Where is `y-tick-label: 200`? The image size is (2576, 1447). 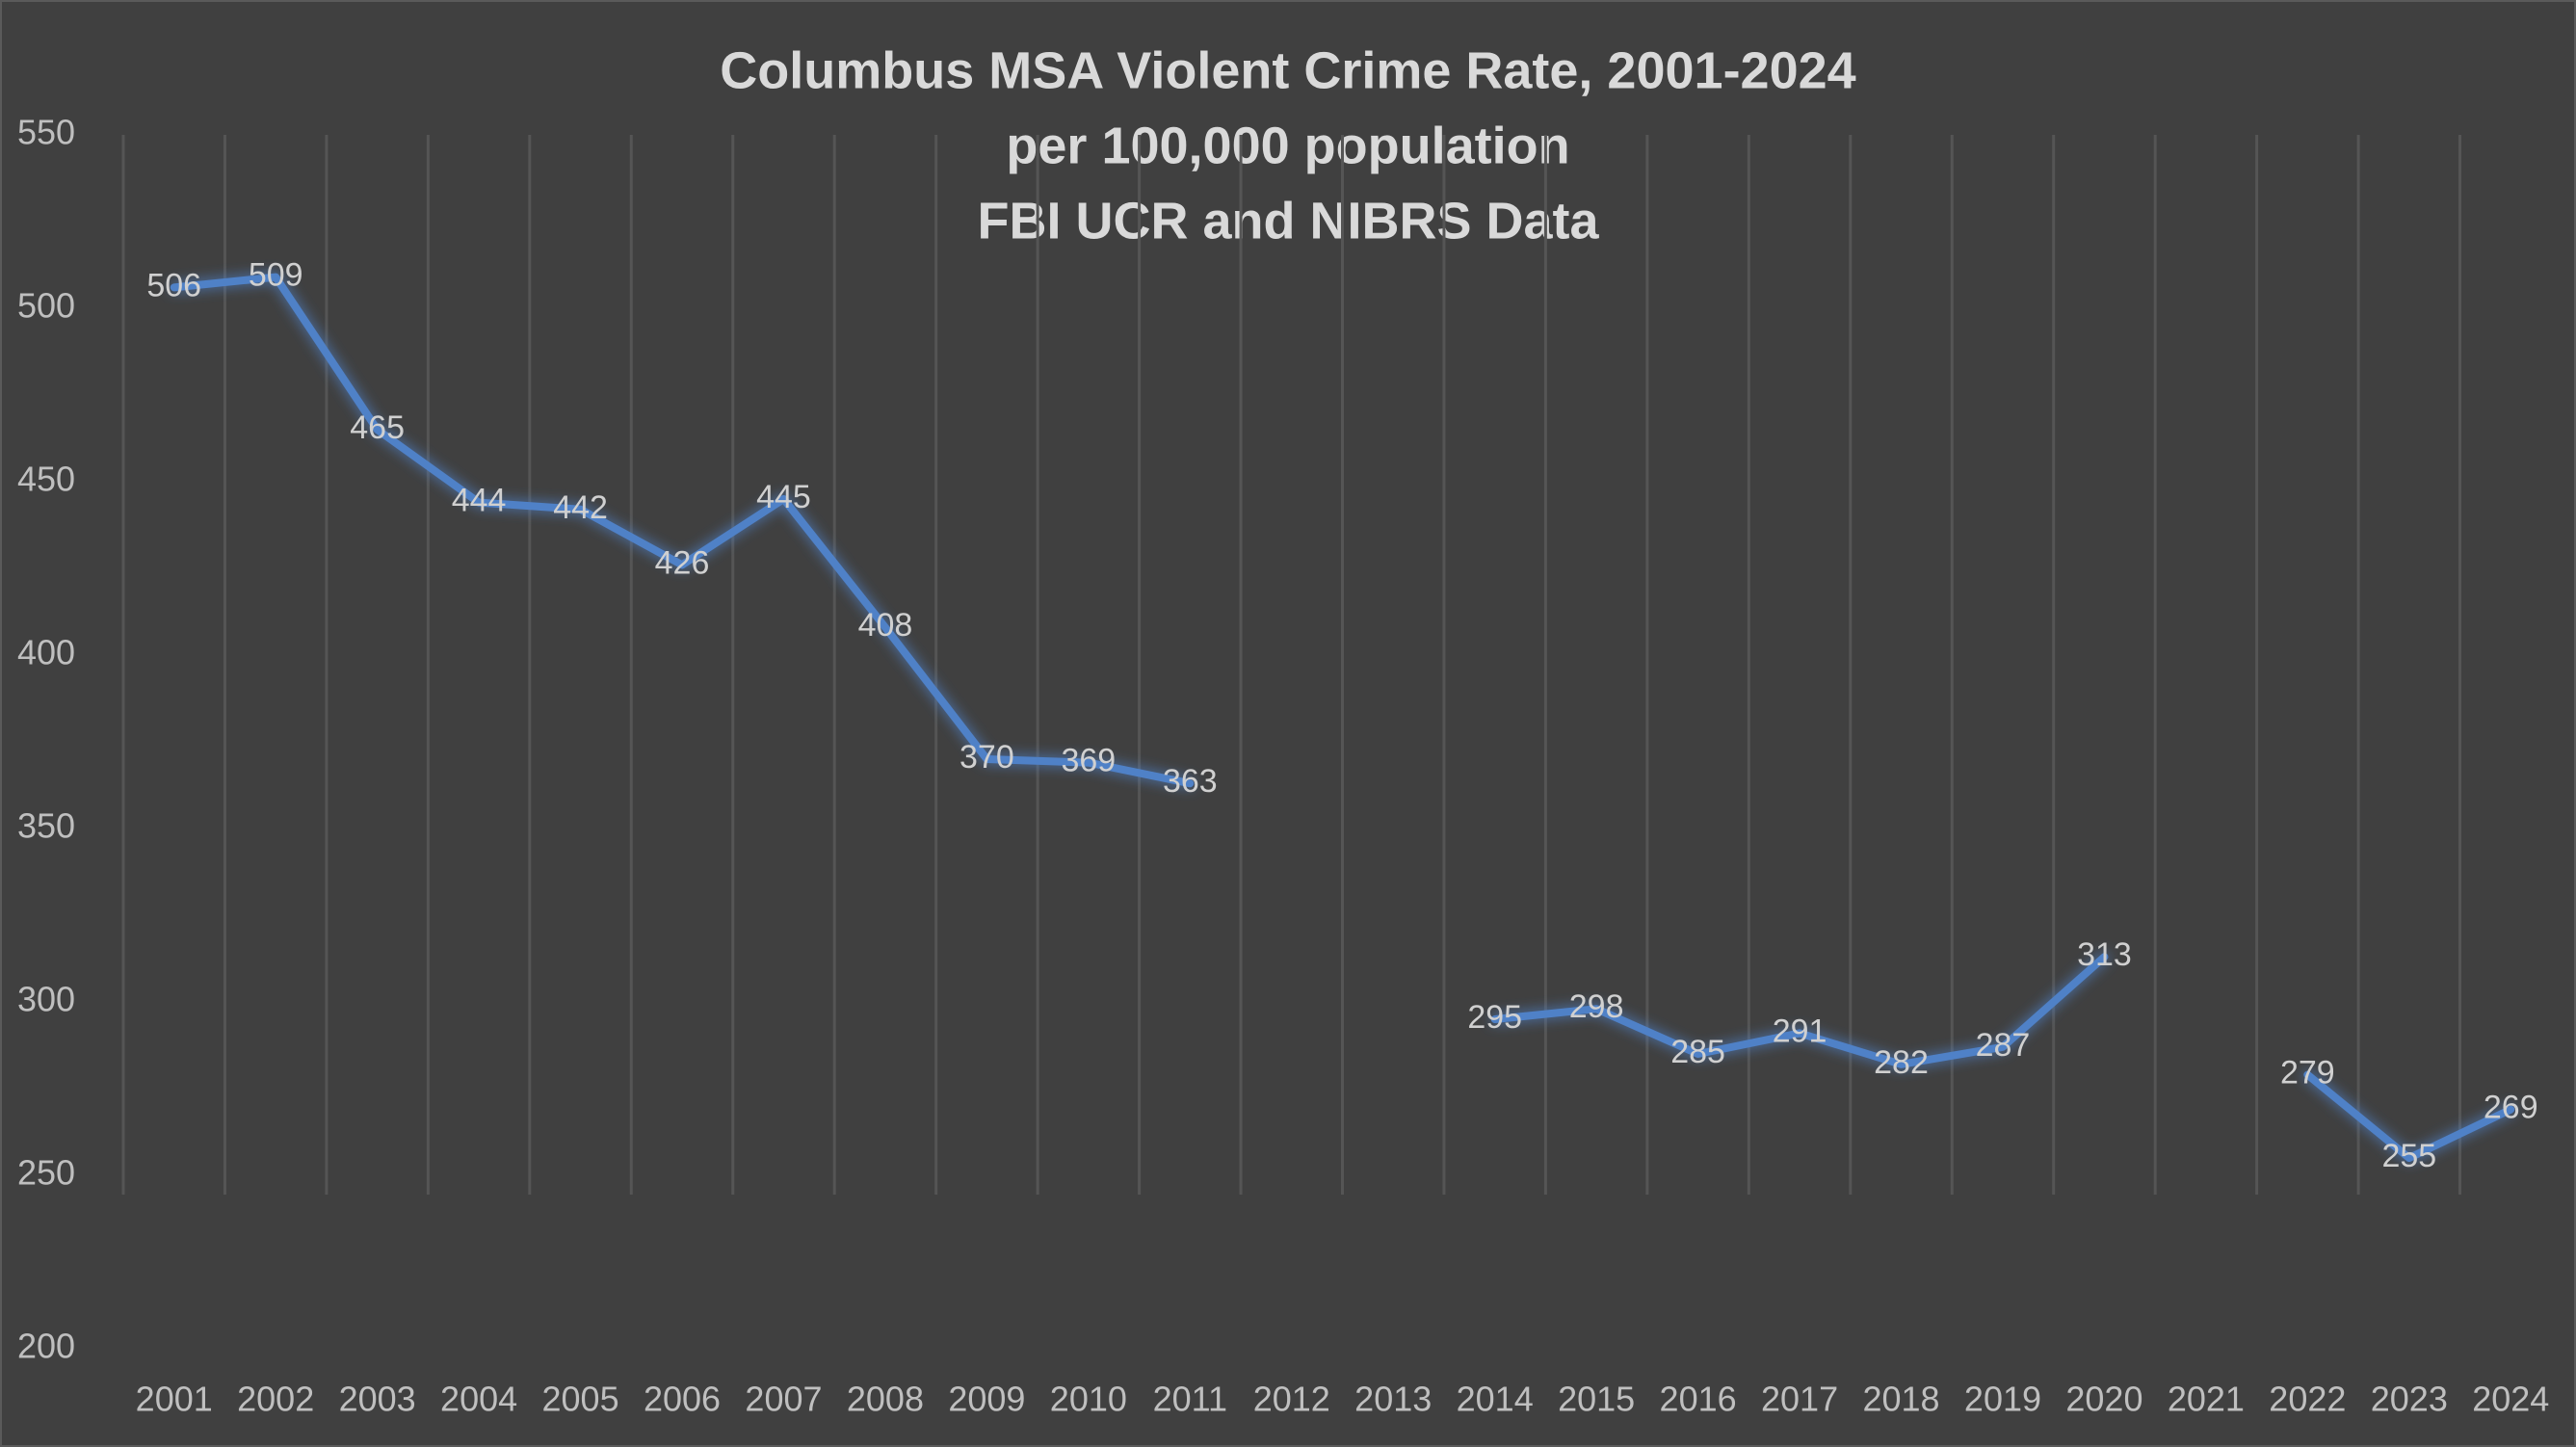 y-tick-label: 200 is located at coordinates (46, 1346).